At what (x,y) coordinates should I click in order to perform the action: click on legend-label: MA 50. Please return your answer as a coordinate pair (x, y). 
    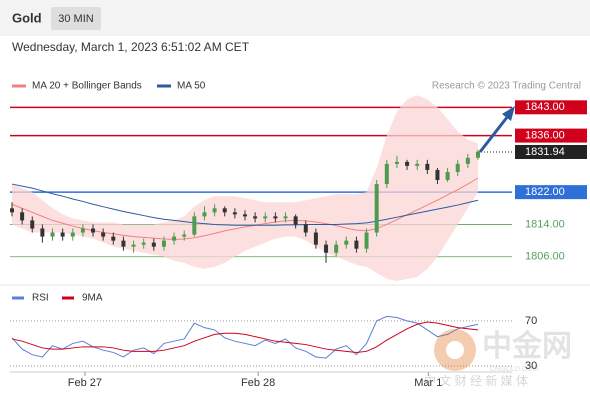
    Looking at the image, I should click on (191, 86).